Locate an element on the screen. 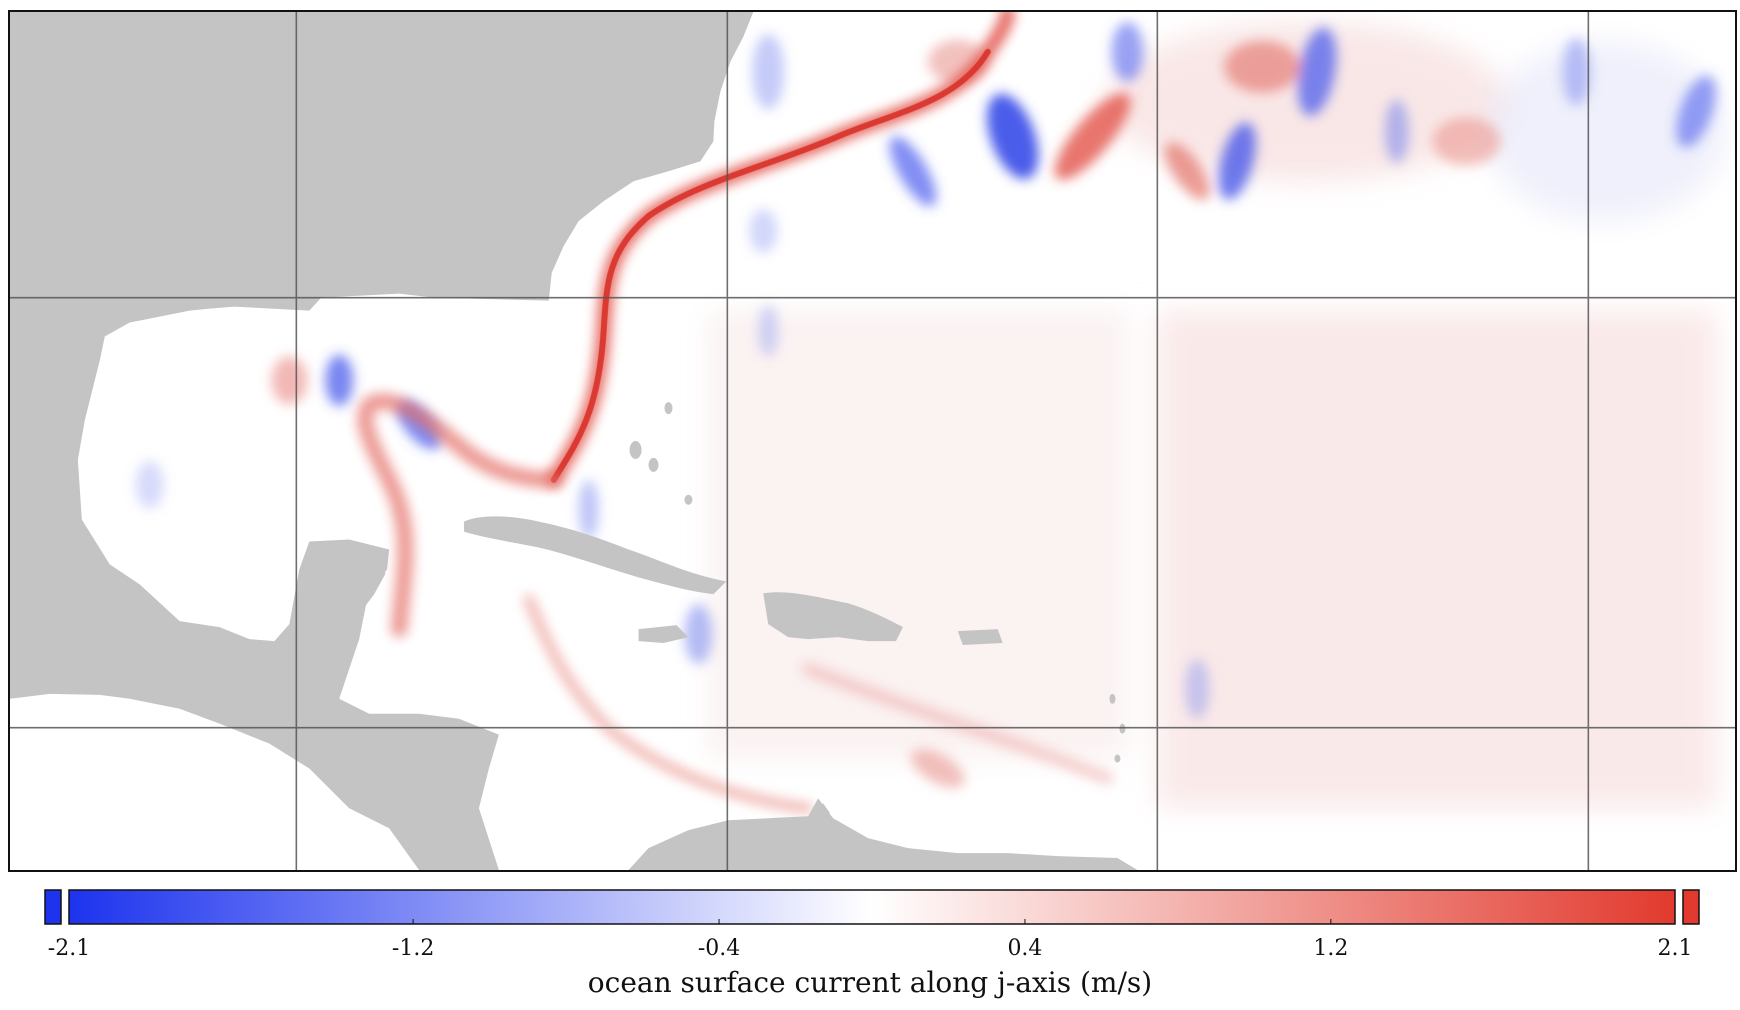 The height and width of the screenshot is (1010, 1740). colorbar-extend-high is located at coordinates (1691, 907).